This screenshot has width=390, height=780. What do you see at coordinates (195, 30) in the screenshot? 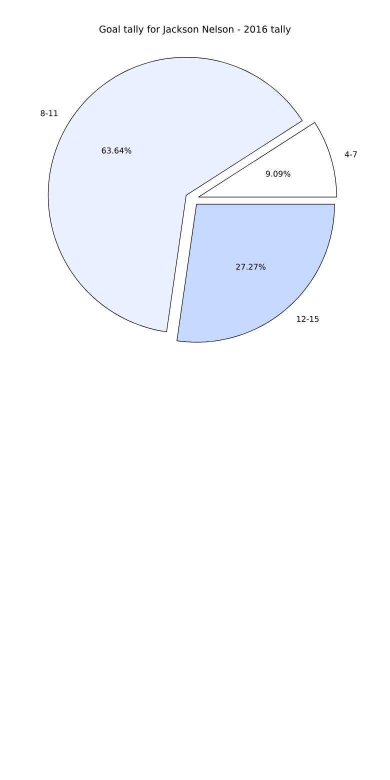
I see `chart-title: Goal tally for Jackson Nelson - 2016 tally` at bounding box center [195, 30].